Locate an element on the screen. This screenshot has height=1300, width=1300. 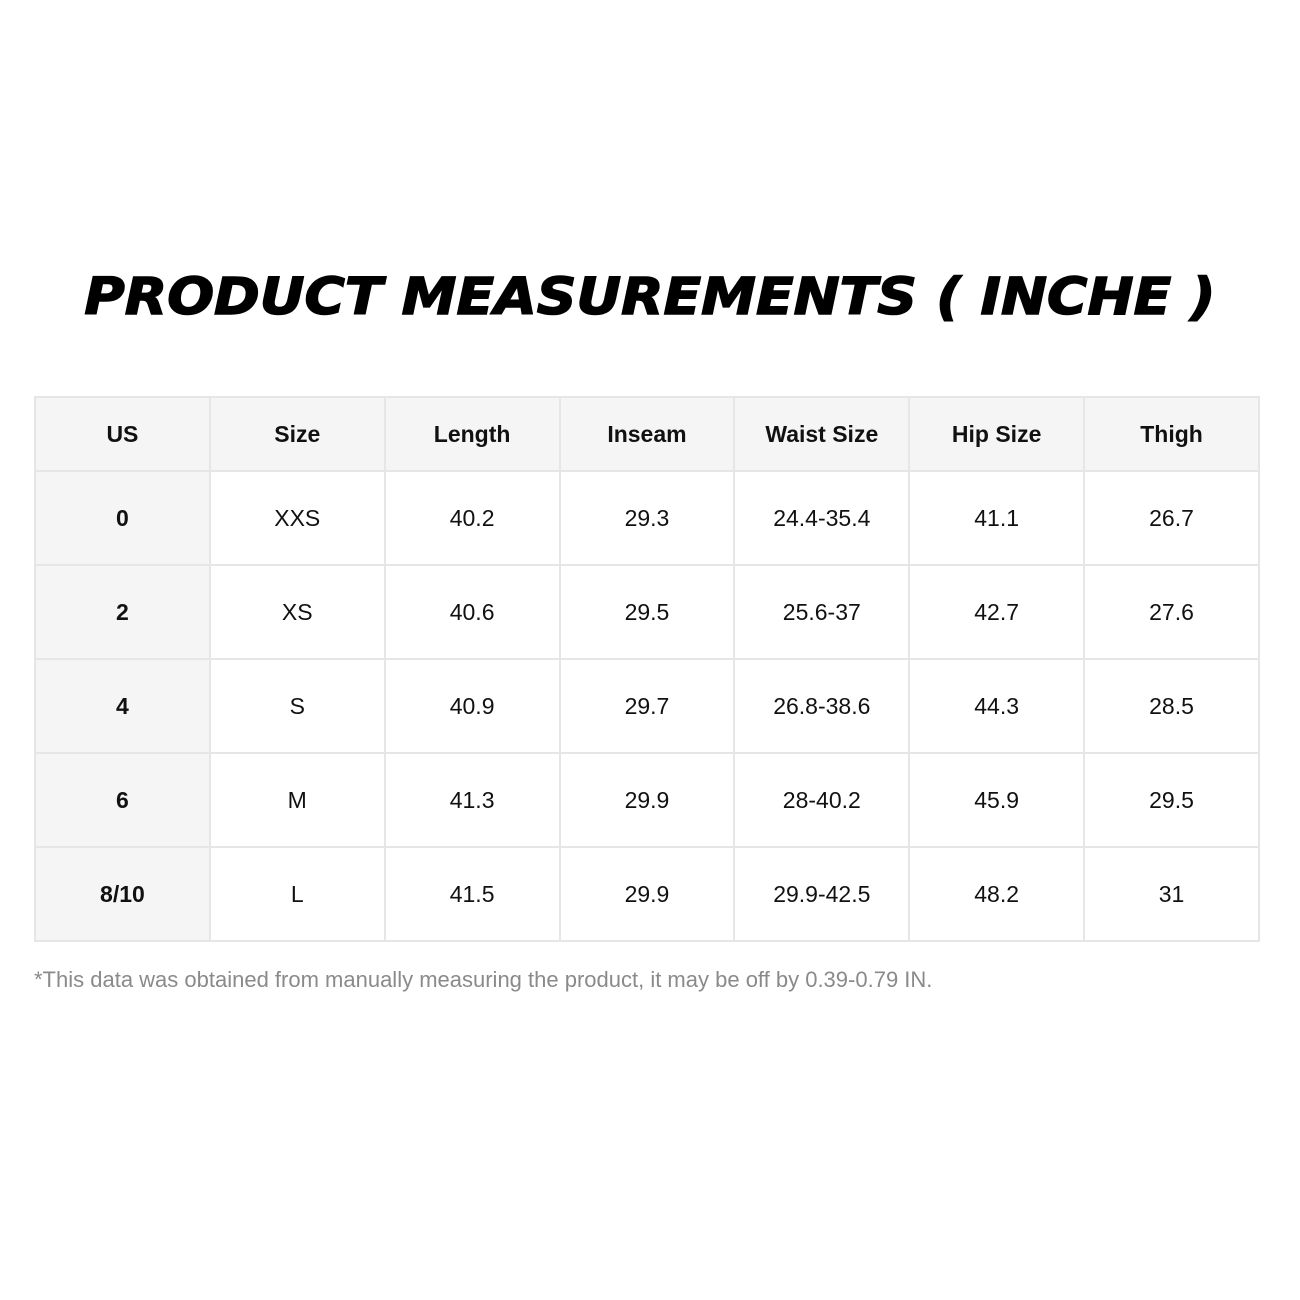
column-header: US is located at coordinates (122, 434).